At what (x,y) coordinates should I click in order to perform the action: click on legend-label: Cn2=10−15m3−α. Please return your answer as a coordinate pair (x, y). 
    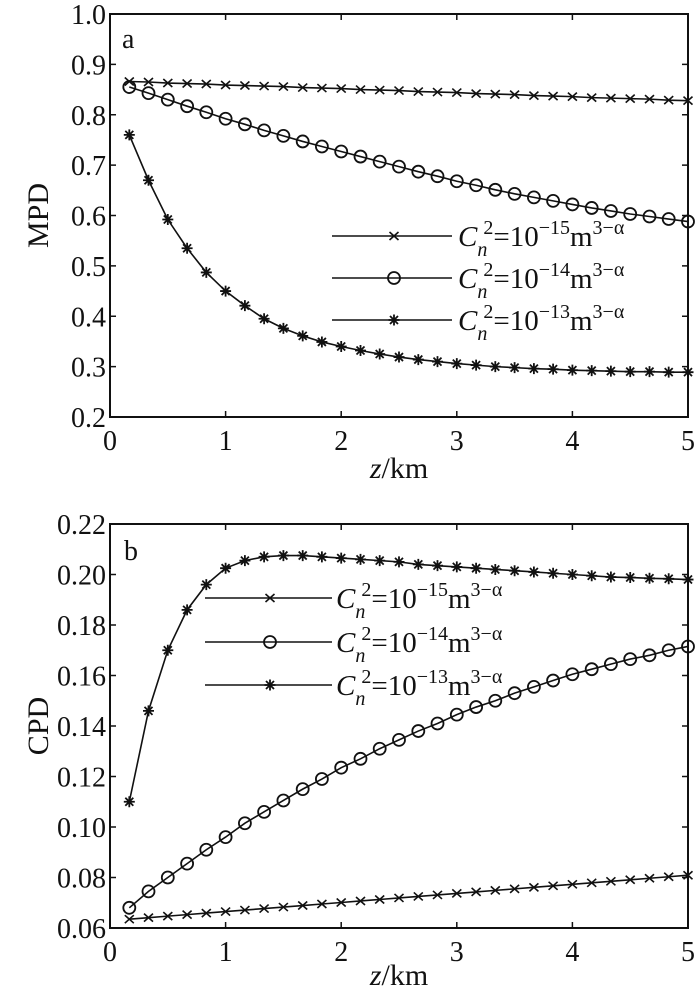
    Looking at the image, I should click on (419, 601).